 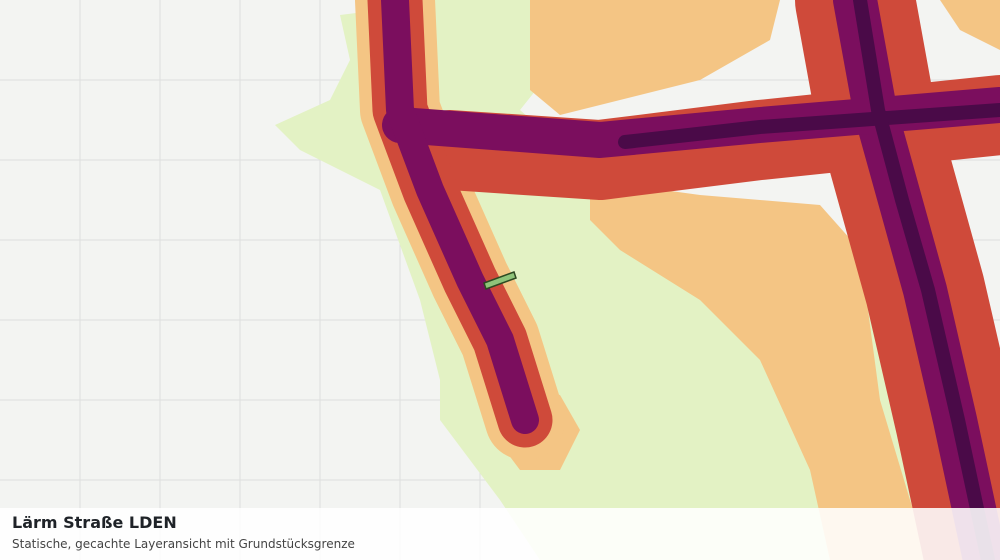 What do you see at coordinates (94, 522) in the screenshot?
I see `map-title: Lärm Straße LDEN` at bounding box center [94, 522].